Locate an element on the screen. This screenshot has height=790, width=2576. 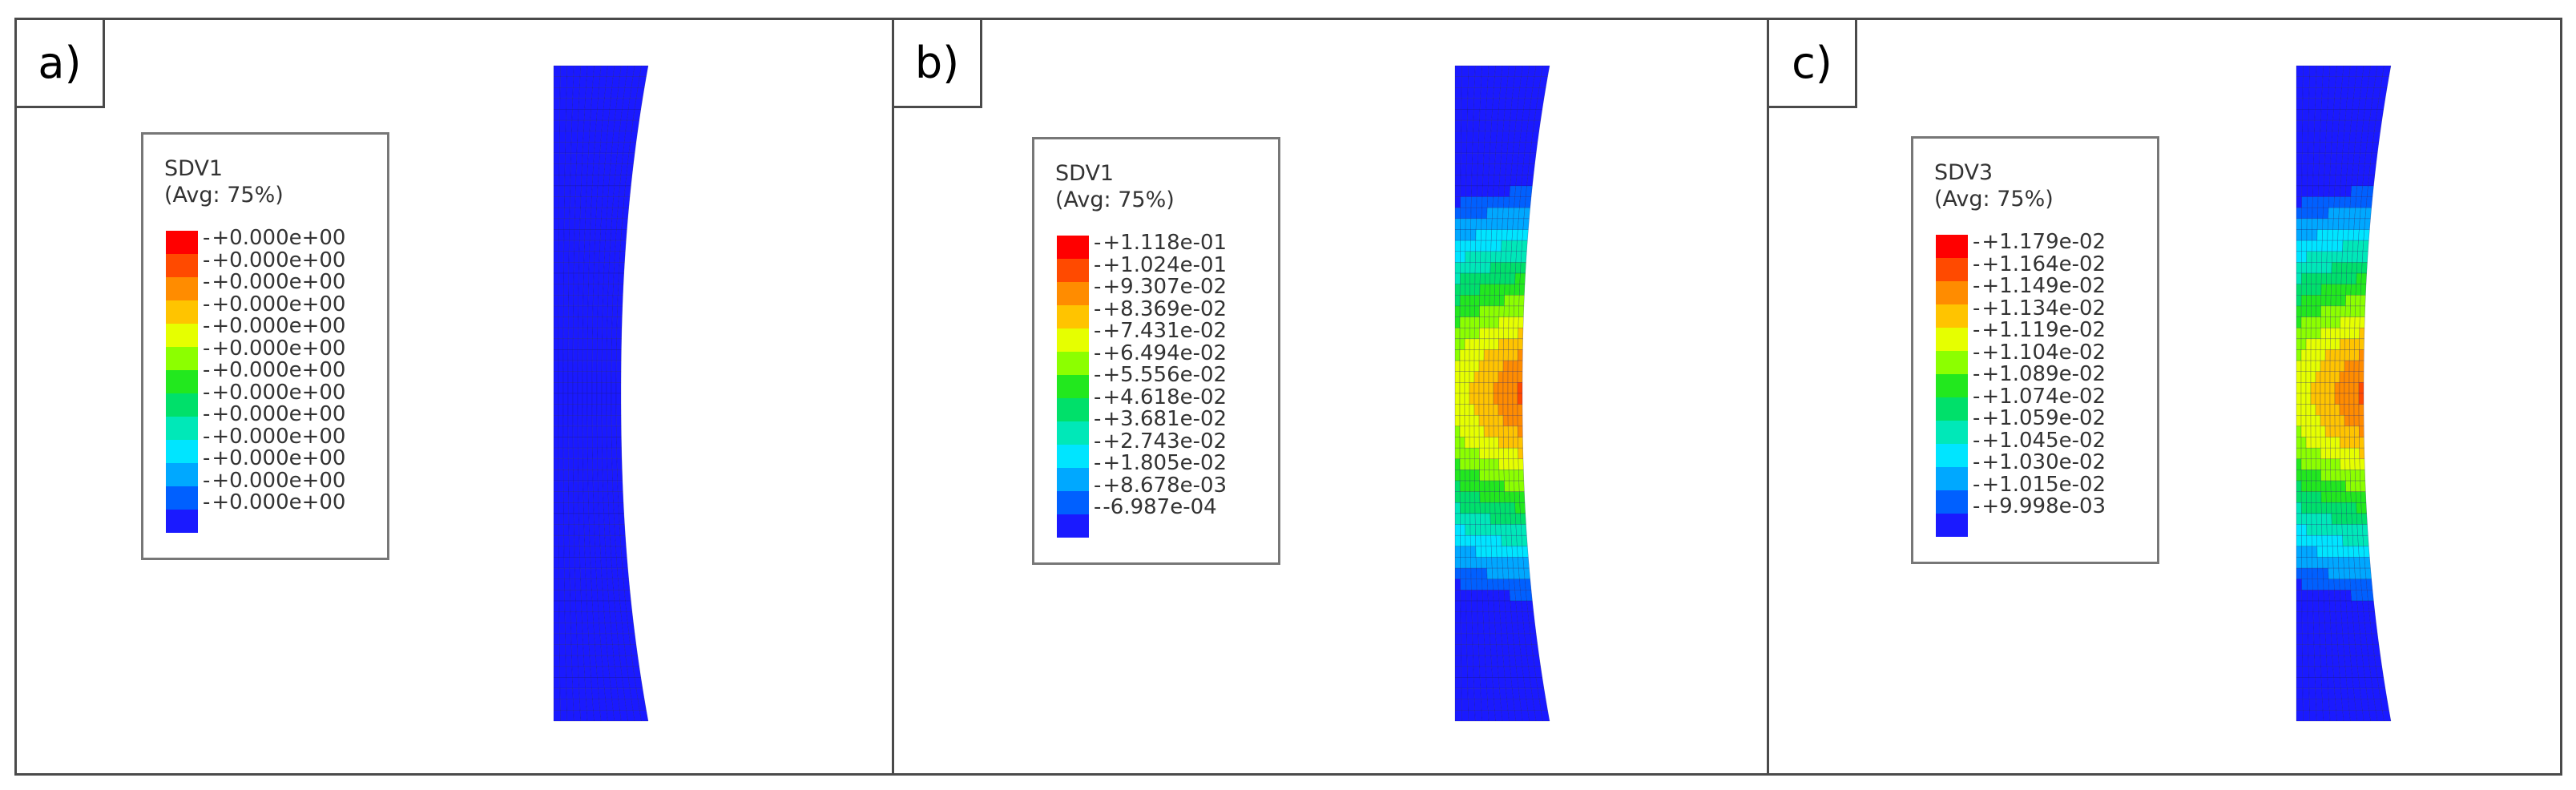
legend-subtitle: (Avg: 75%) is located at coordinates (1994, 199).